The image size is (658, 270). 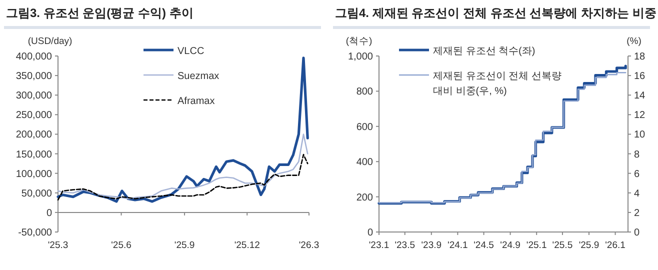 I want to click on y-tick-label: 250,000, so click(x=34, y=116).